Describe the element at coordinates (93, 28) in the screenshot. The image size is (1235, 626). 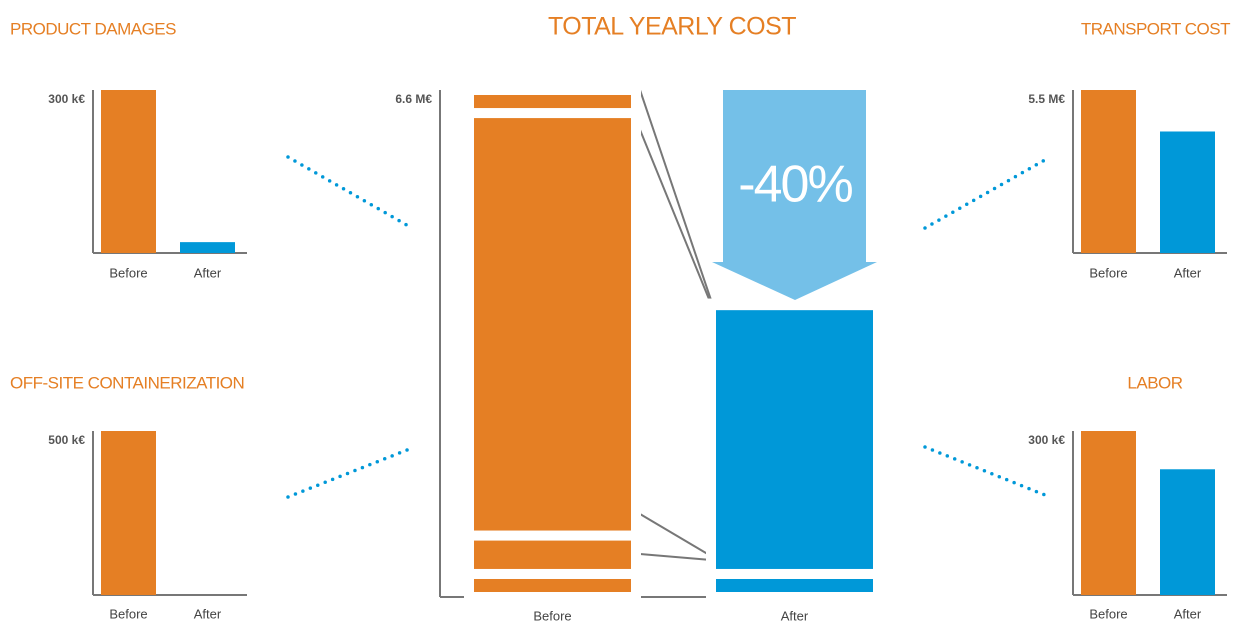
I see `chart-title: PRODUCT DAMAGES` at that location.